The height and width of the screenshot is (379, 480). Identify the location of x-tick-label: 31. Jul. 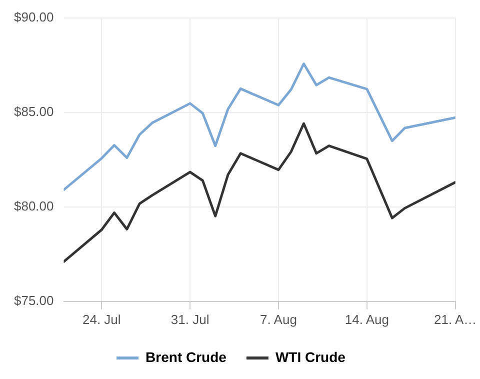
(190, 319).